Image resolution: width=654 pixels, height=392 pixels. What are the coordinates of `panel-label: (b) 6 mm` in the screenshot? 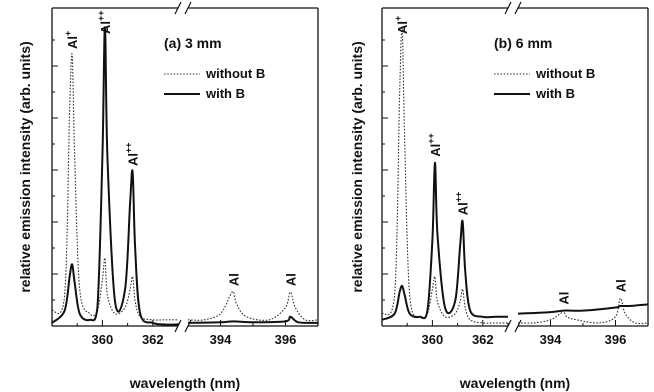 It's located at (523, 43).